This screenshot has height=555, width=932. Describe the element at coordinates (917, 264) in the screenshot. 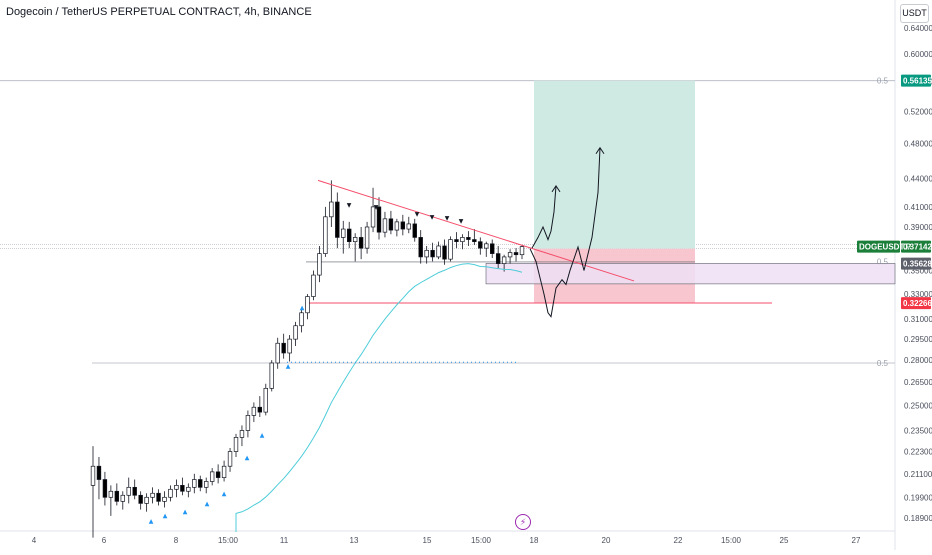

I see `price-tag-value: 0.35628` at that location.